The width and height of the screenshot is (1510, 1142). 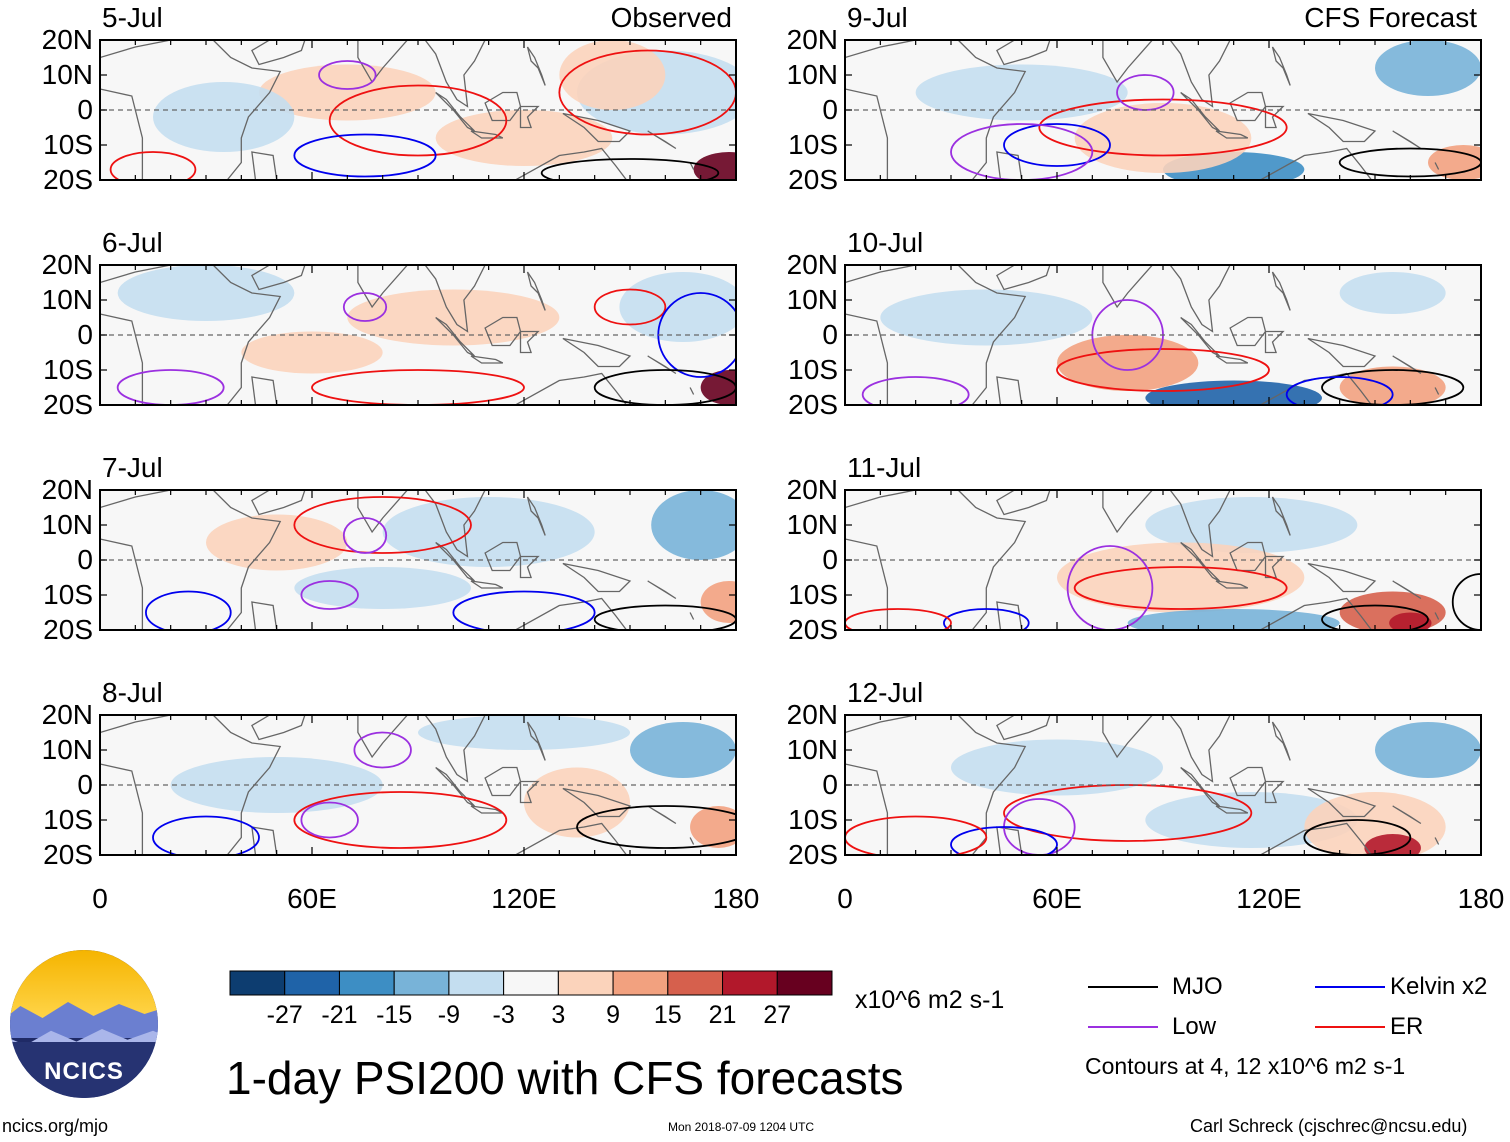 I want to click on colorbar-units: x10^6 m2 s-1, so click(x=930, y=1000).